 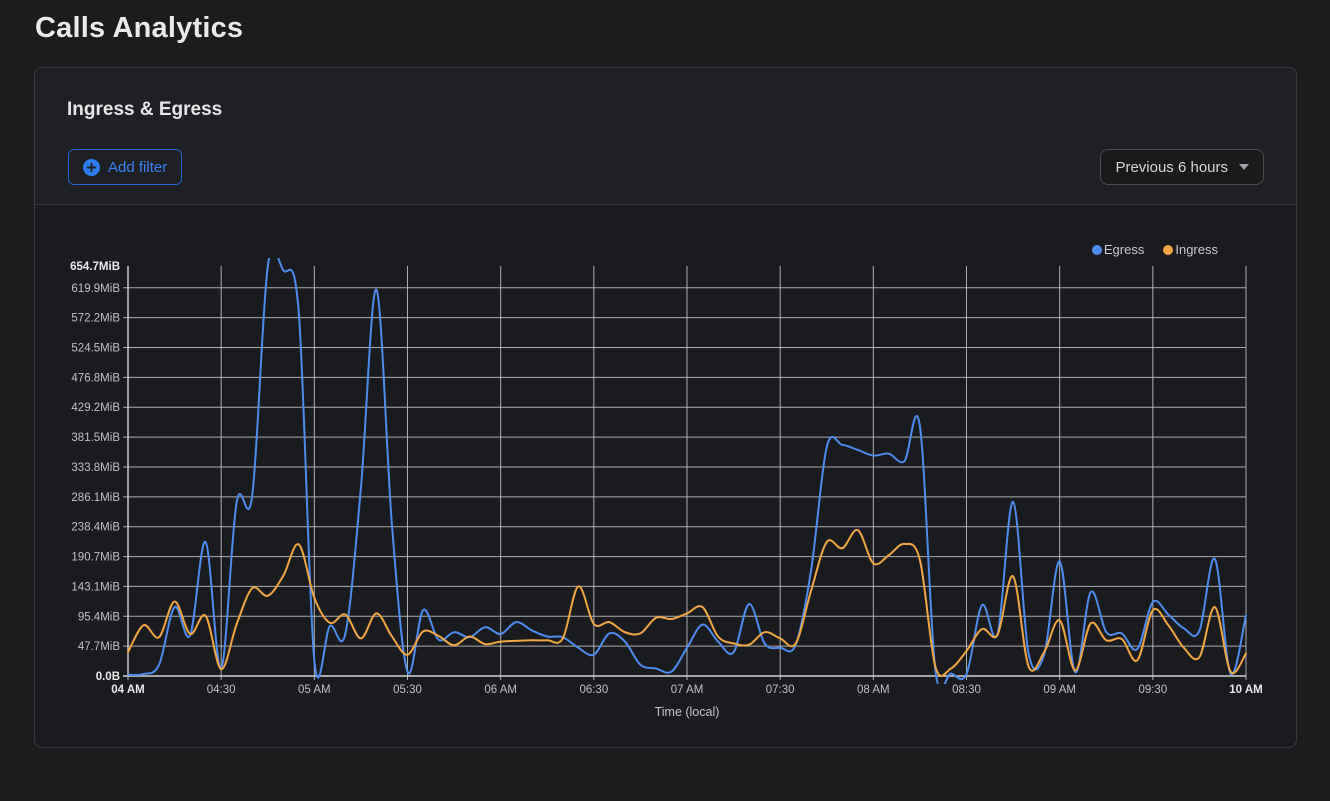 What do you see at coordinates (1244, 167) in the screenshot?
I see `chevron-down-icon` at bounding box center [1244, 167].